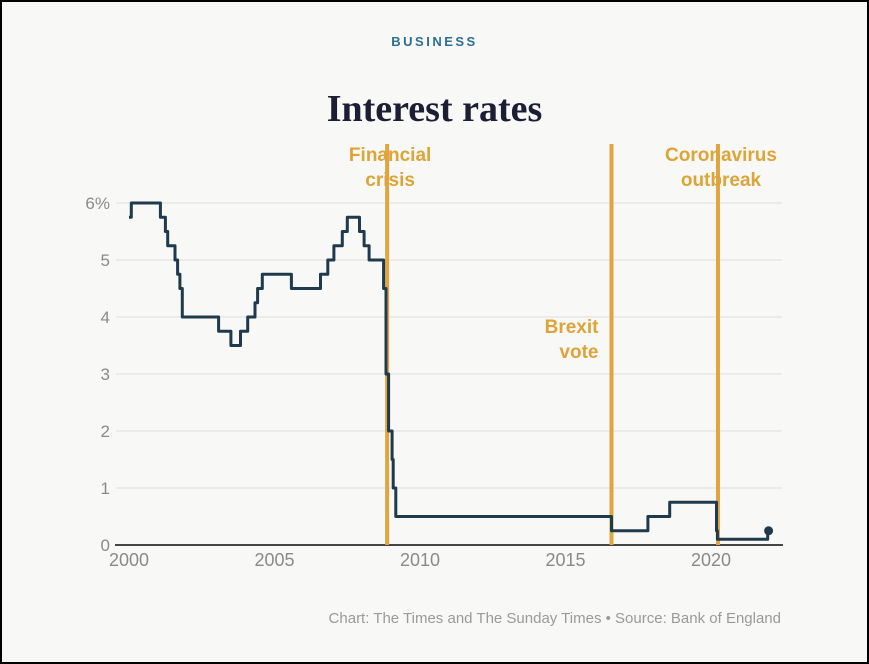  What do you see at coordinates (105, 488) in the screenshot?
I see `y-tick-label: 1` at bounding box center [105, 488].